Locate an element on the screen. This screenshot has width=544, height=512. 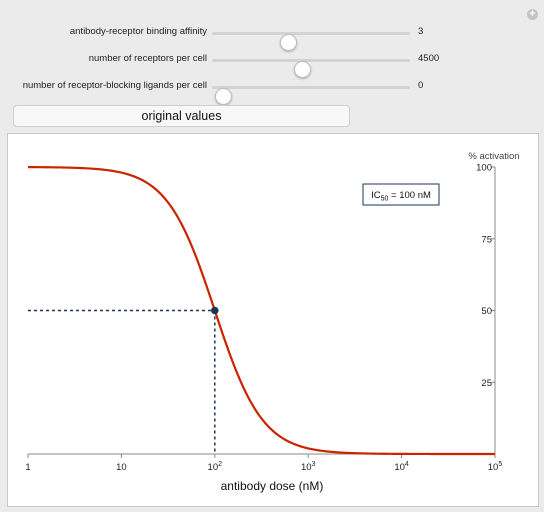
control-value: 4500 is located at coordinates (429, 58).